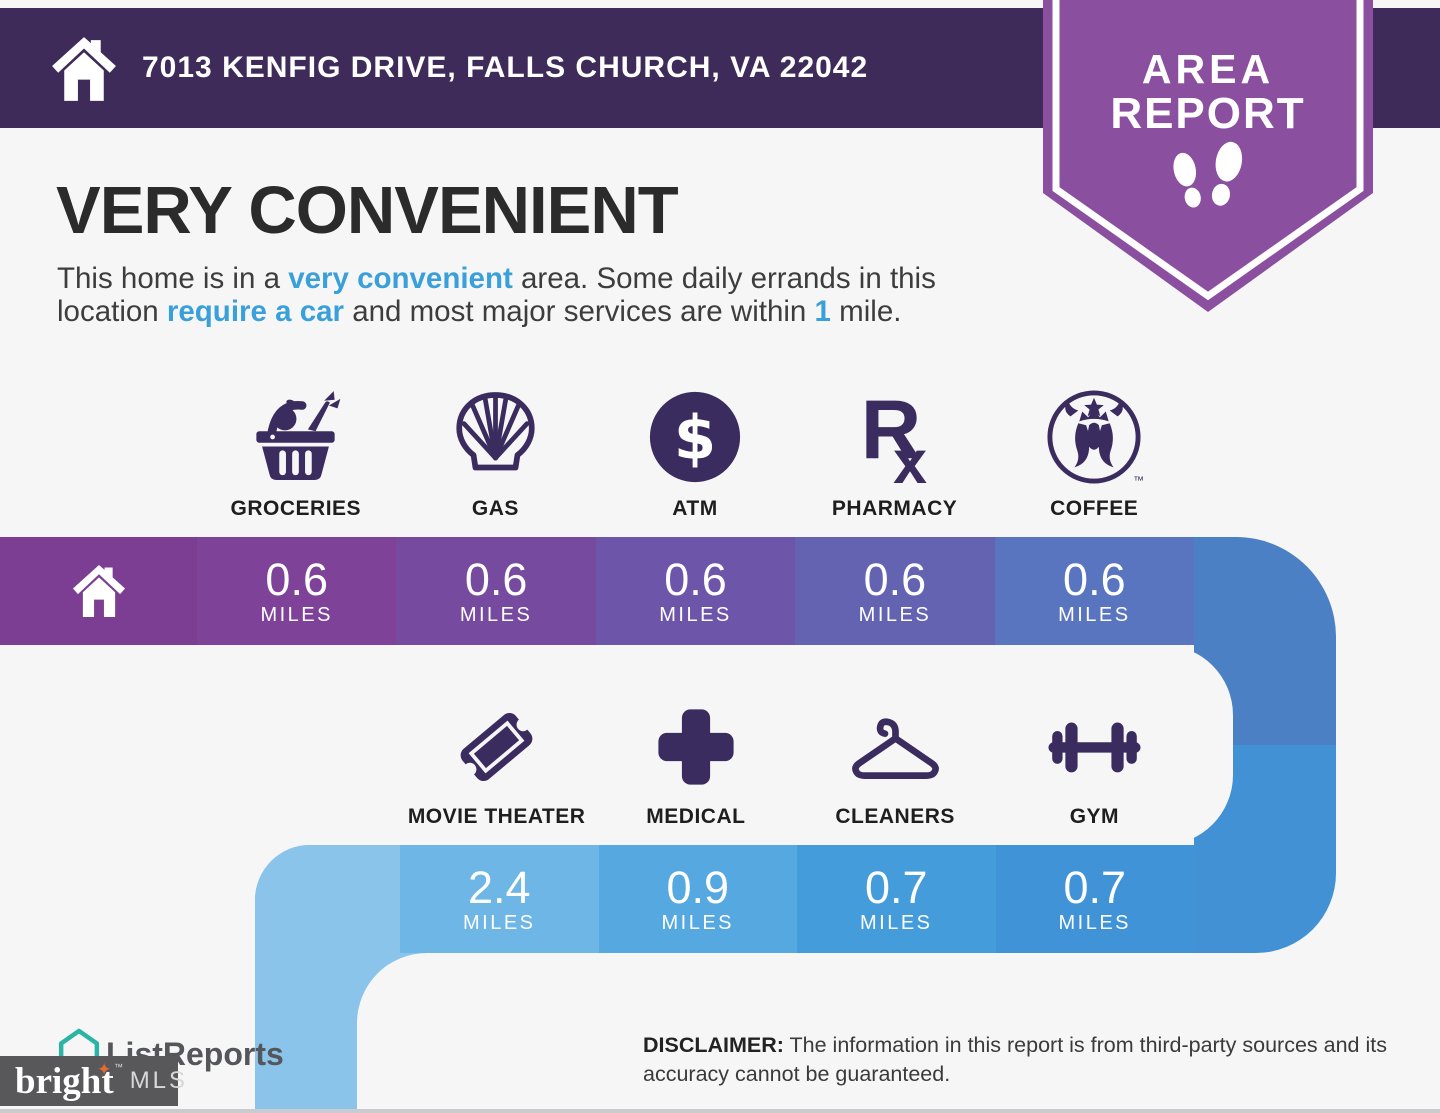 The image size is (1440, 1113). I want to click on distance-segment: 2.4 MILES, so click(499, 899).